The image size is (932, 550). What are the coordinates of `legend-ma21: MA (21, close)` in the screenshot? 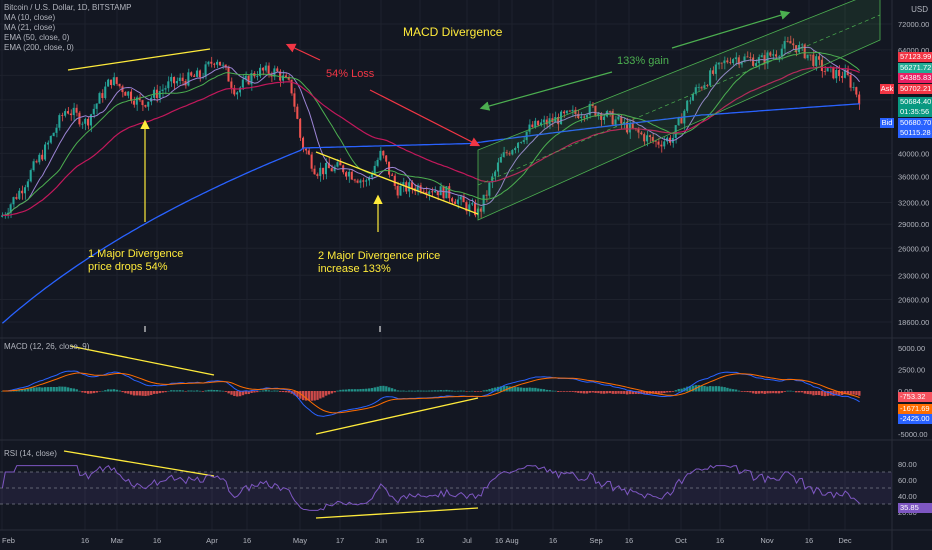 It's located at (30, 27).